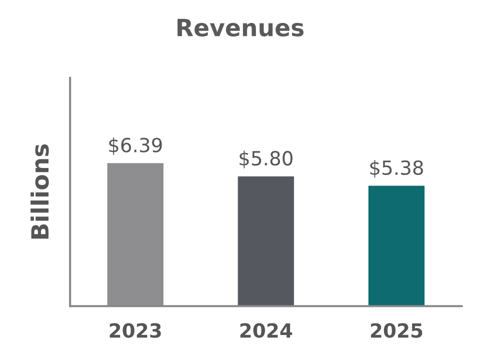 Image resolution: width=480 pixels, height=364 pixels. I want to click on x-tick-label: 2024, so click(266, 330).